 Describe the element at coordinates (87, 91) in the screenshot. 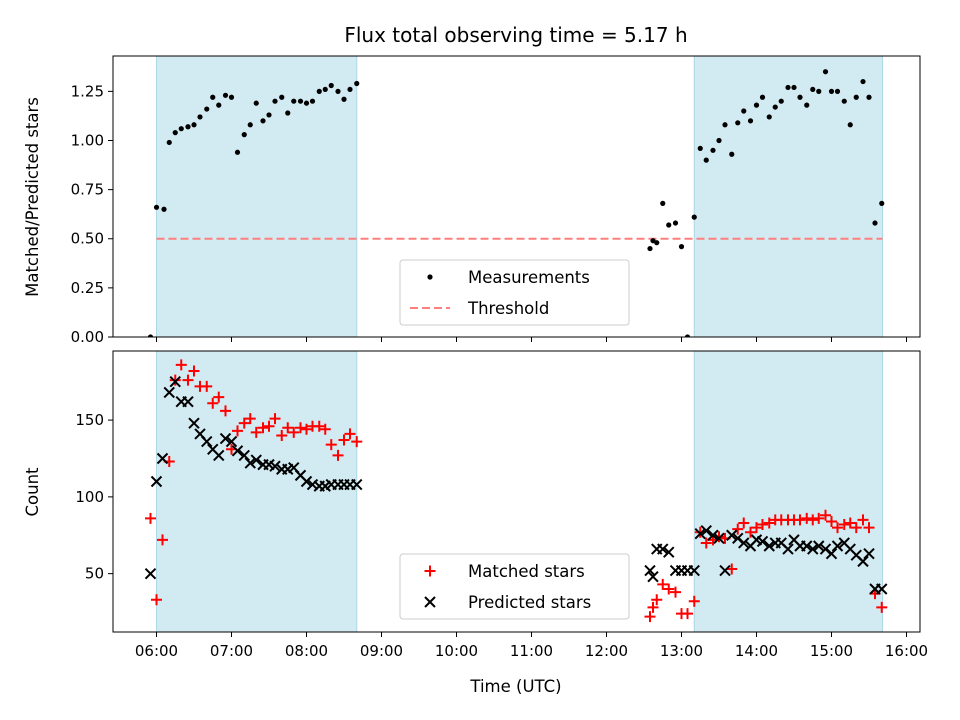

I see `y-tick-label: 1.25` at that location.